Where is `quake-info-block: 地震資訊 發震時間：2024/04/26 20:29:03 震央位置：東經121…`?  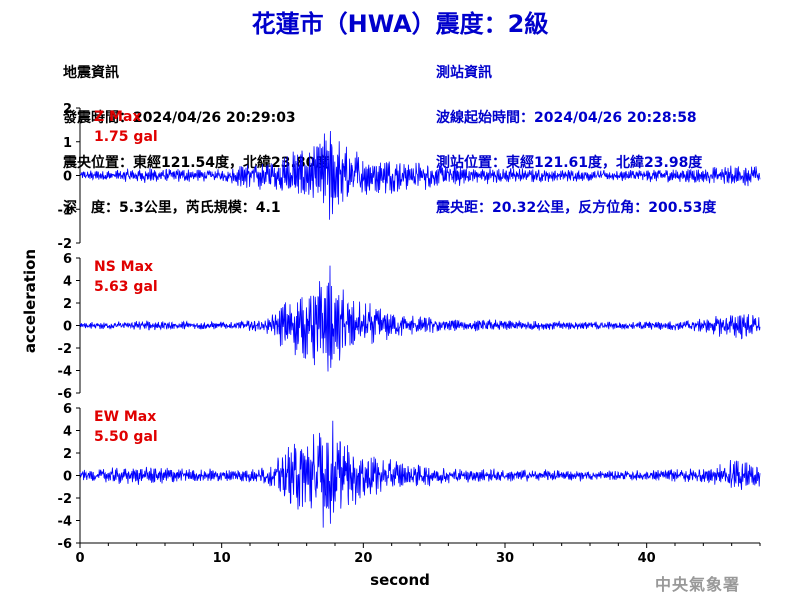
quake-info-block: 地震資訊 發震時間：2024/04/26 20:29:03 震央位置：東經121… is located at coordinates (196, 133).